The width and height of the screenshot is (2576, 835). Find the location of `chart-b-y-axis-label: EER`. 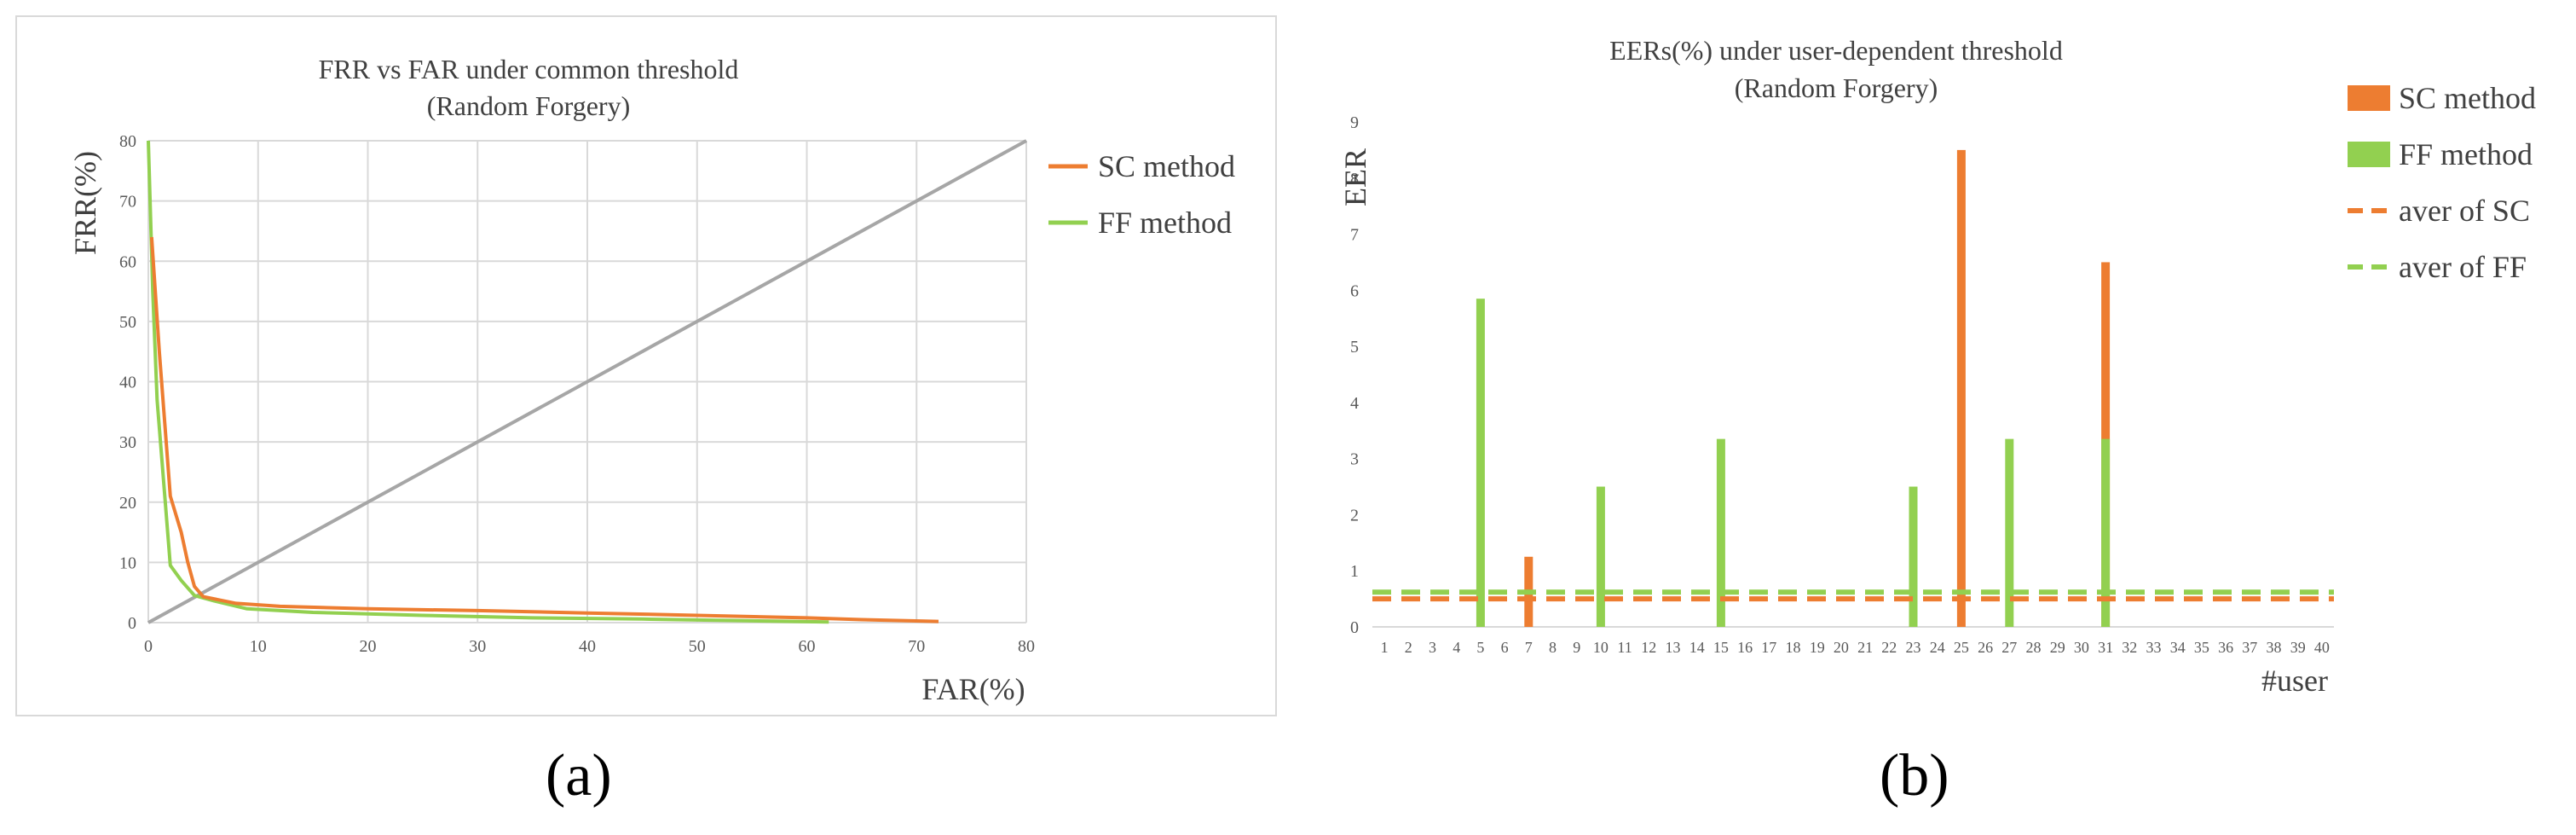

chart-b-y-axis-label: EER is located at coordinates (1355, 177).